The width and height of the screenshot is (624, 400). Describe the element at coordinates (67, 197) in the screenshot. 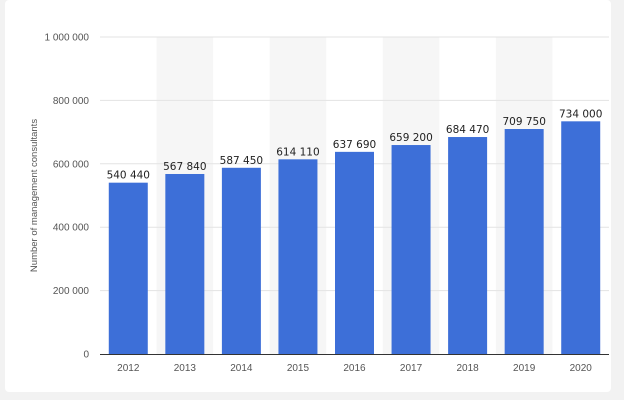

I see `y-axis-ticks: 0 200 000 400 000 600 000 800 000 1 000 000` at that location.